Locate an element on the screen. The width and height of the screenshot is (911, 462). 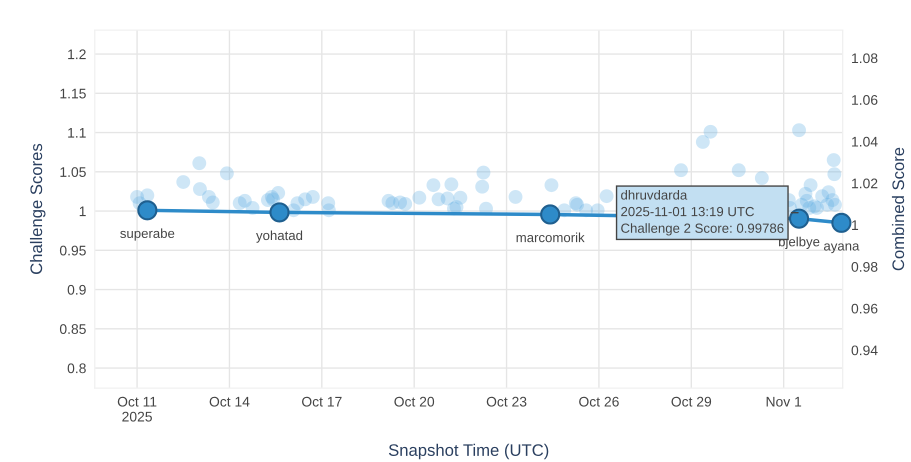
y-tick-label: 0.95 is located at coordinates (73, 251).